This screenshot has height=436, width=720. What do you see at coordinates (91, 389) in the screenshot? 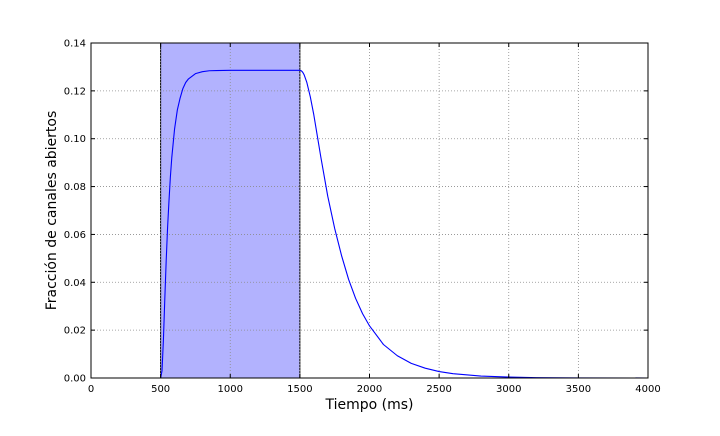
I see `x-tick-label: 0` at bounding box center [91, 389].